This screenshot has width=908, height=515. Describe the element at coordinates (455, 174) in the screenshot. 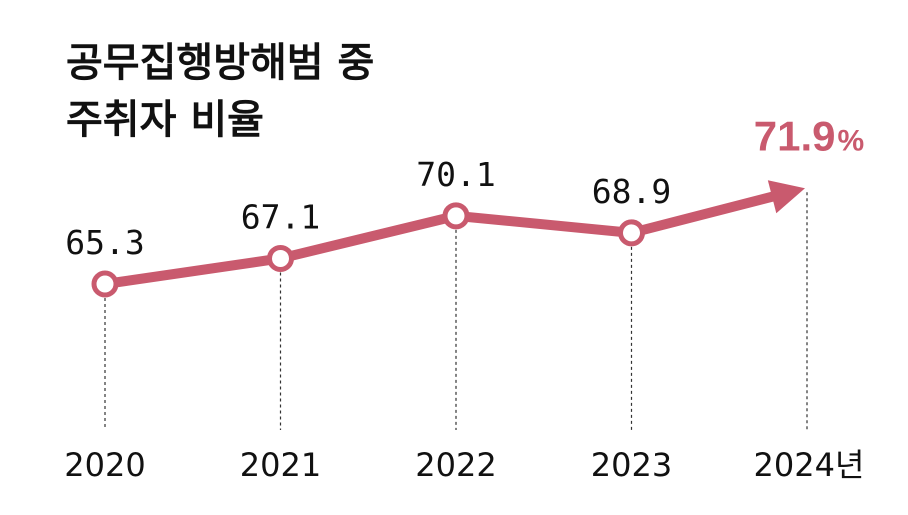

I see `value-label-2022: 70.1` at that location.